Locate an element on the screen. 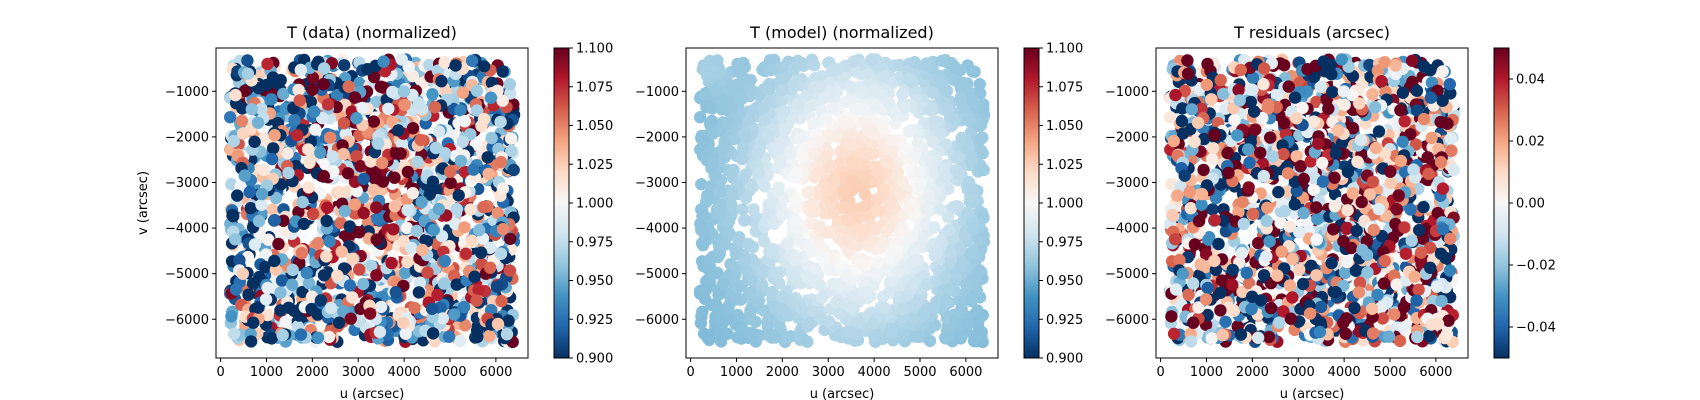 This screenshot has width=1700, height=400. scatter-points is located at coordinates (372, 201).